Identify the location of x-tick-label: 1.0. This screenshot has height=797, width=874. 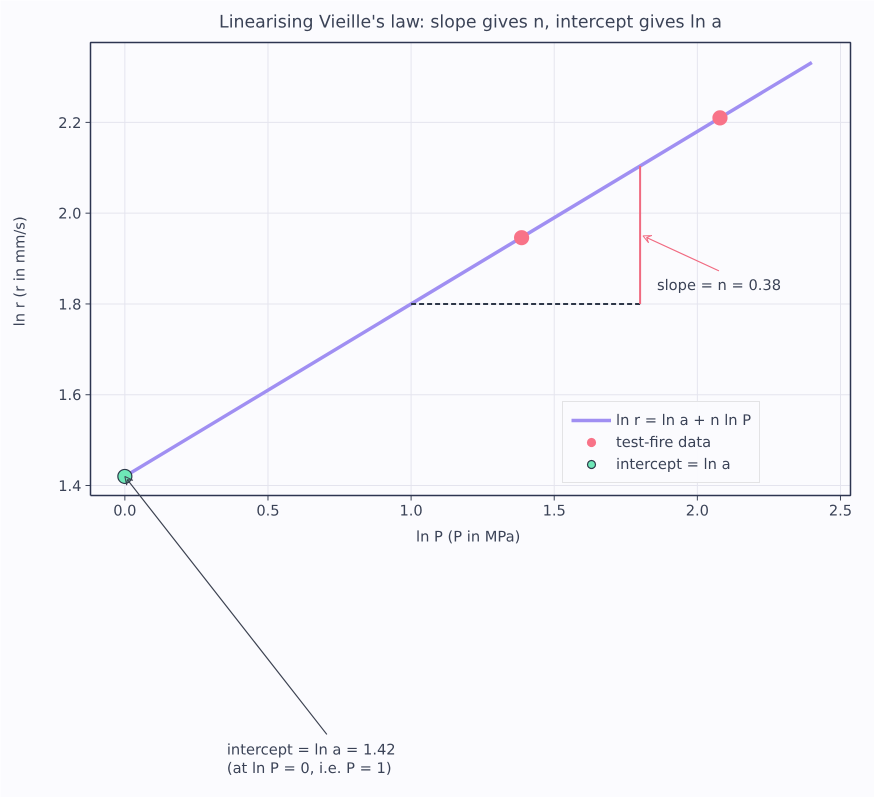
(411, 511).